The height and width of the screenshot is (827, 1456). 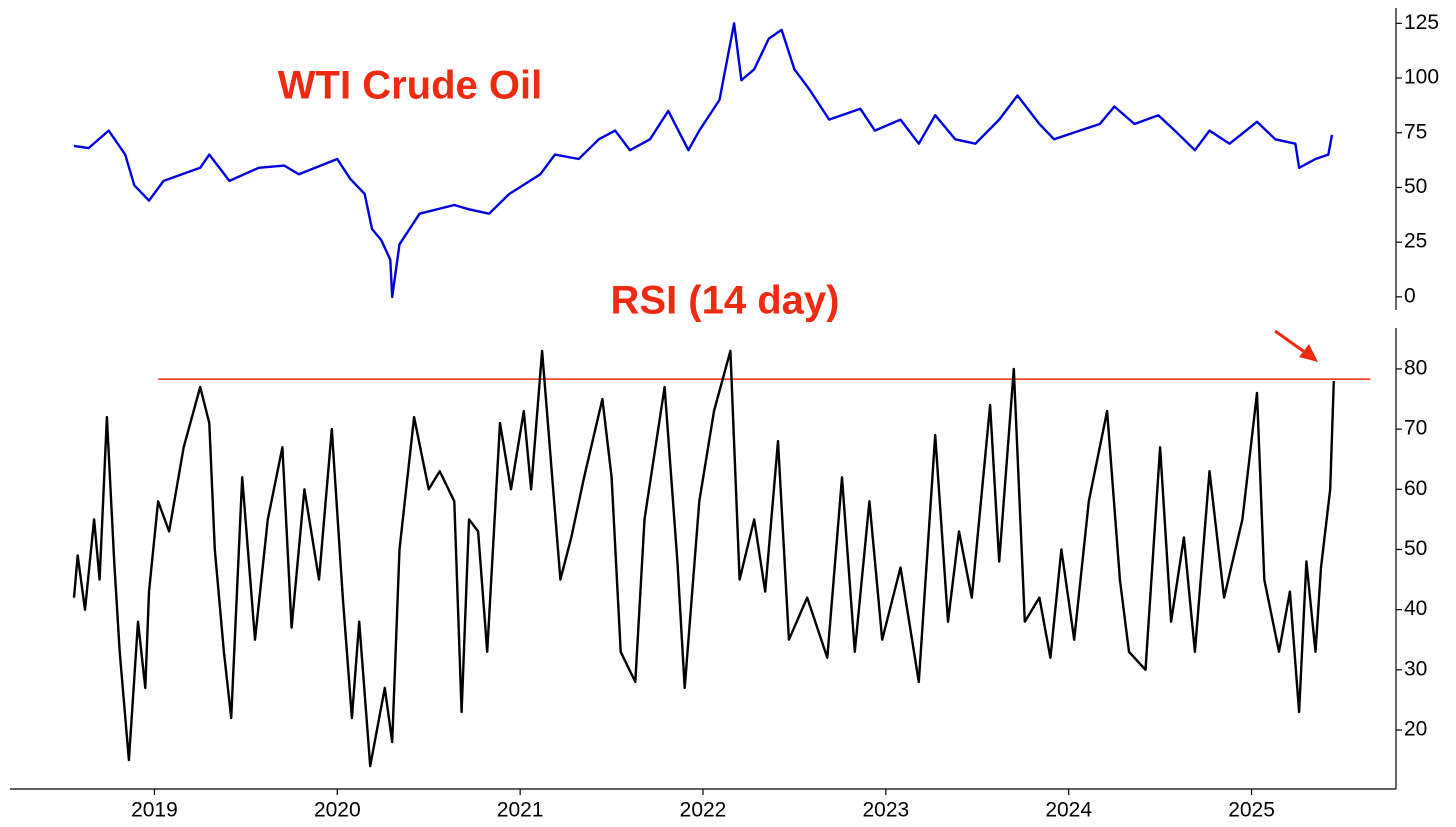 I want to click on y-tick-label: 80, so click(x=1415, y=367).